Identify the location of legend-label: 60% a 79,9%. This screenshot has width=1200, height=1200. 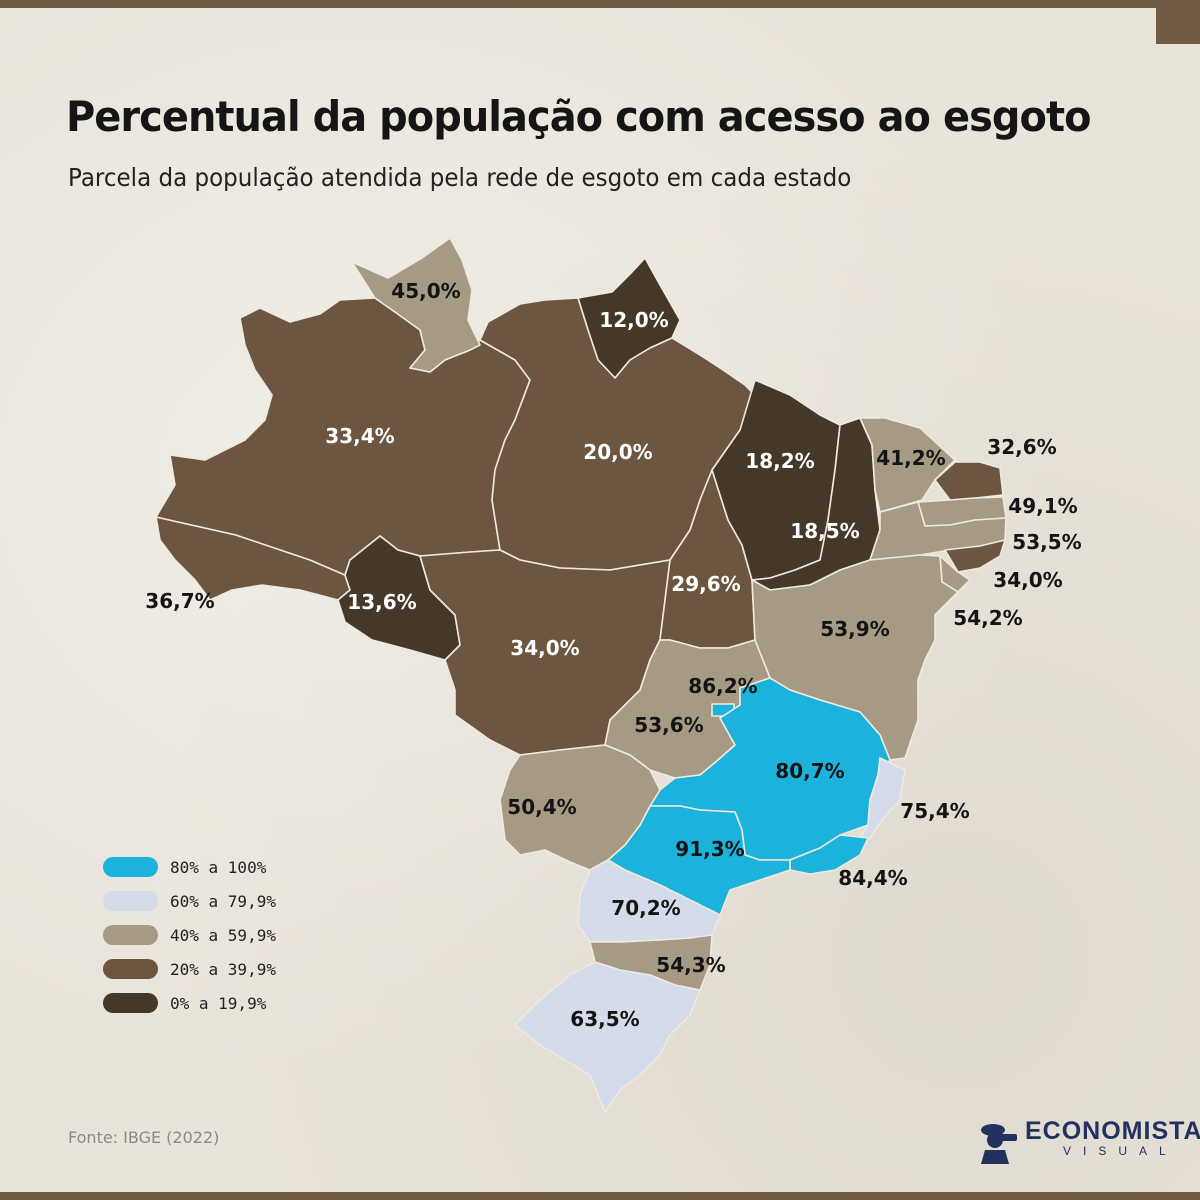
(223, 901).